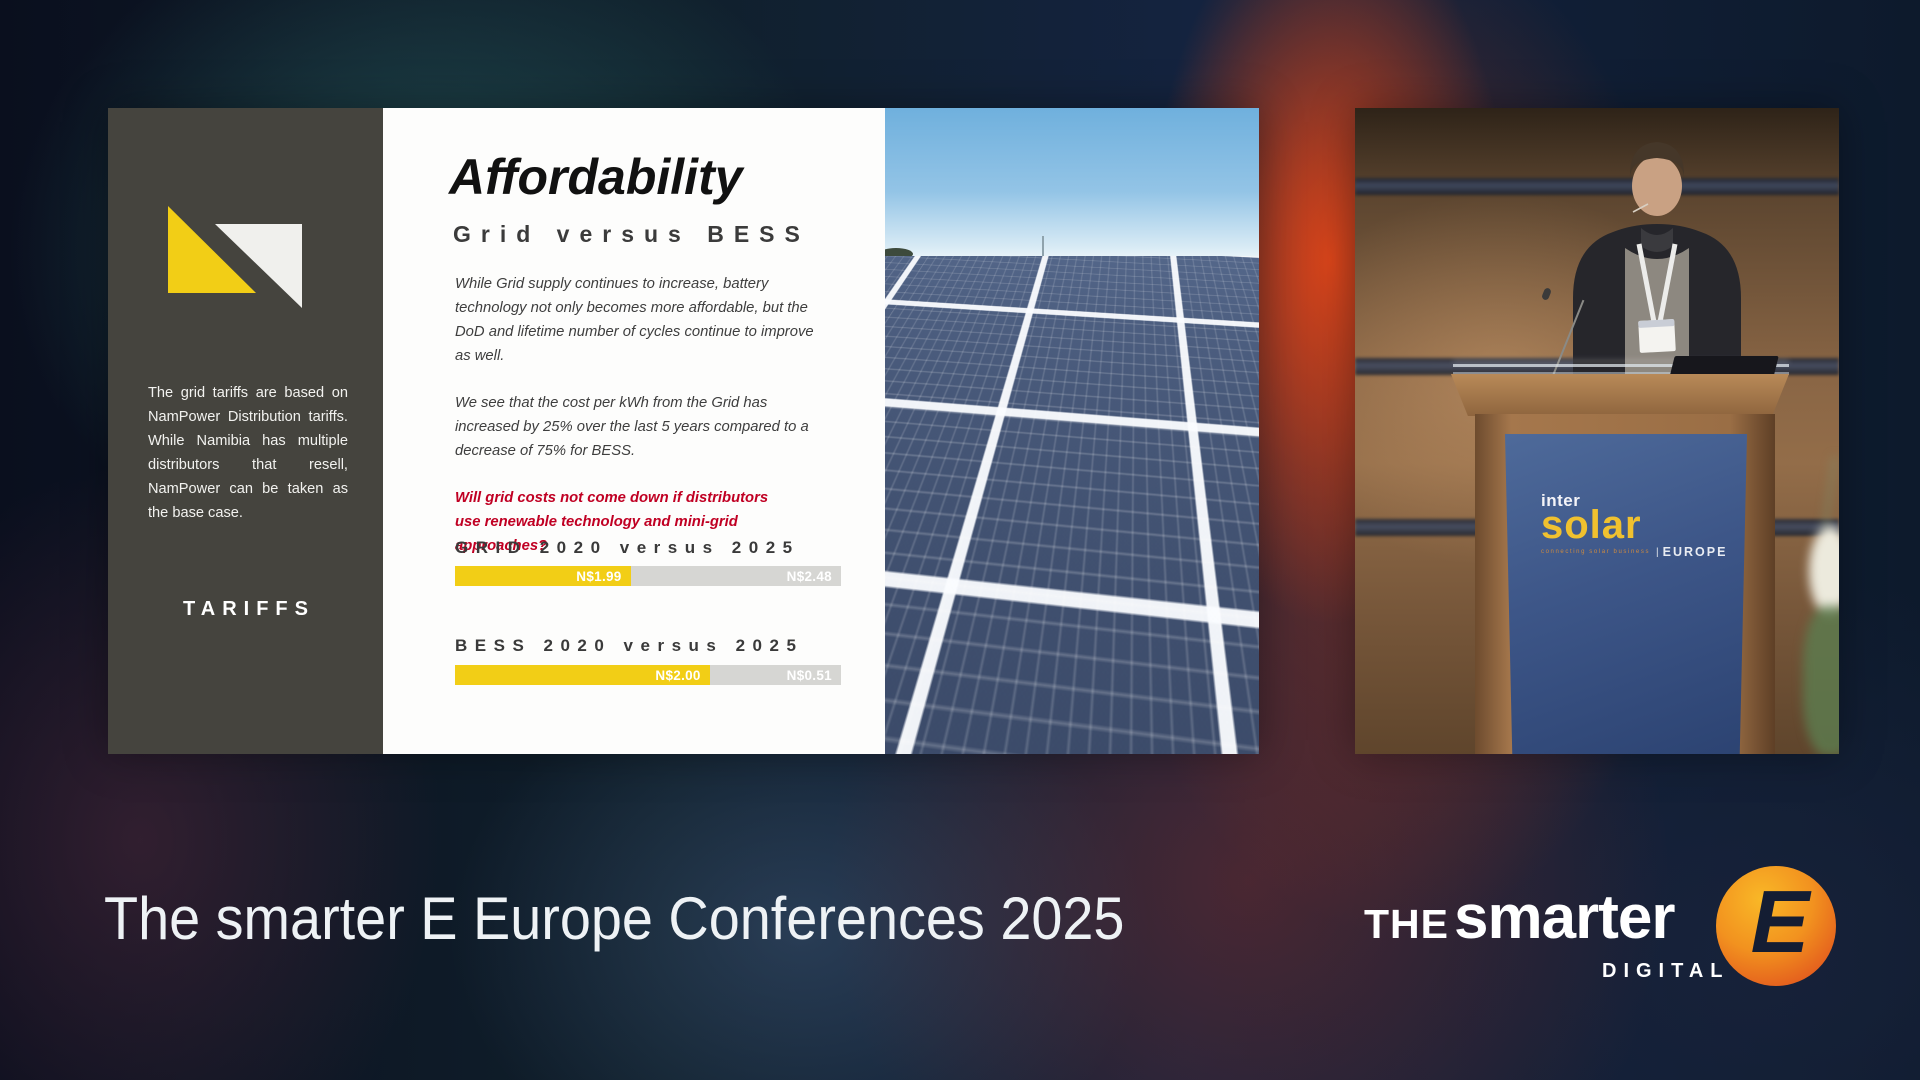 The image size is (1920, 1080). What do you see at coordinates (1621, 365) in the screenshot?
I see `podium-glass-rail` at bounding box center [1621, 365].